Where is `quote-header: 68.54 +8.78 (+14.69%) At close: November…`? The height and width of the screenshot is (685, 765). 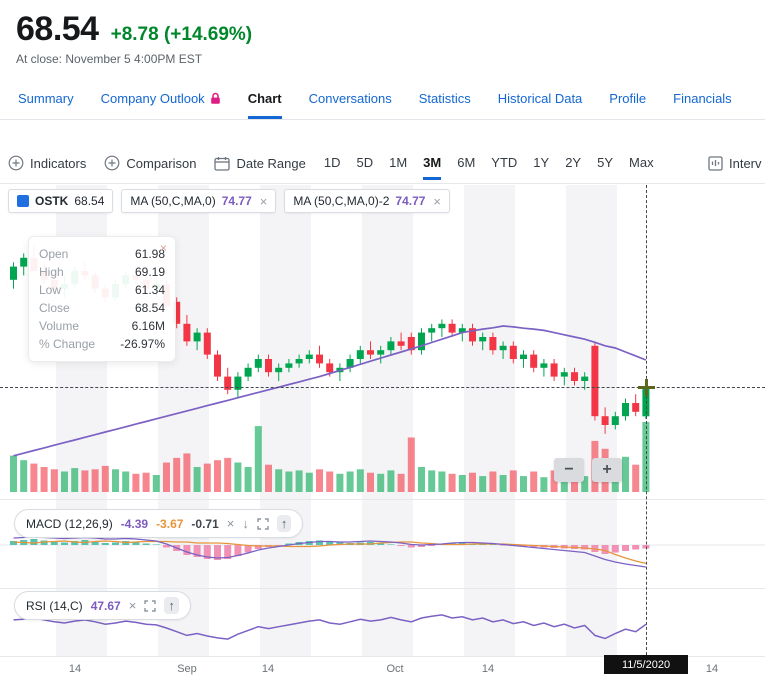 quote-header: 68.54 +8.78 (+14.69%) At close: November… is located at coordinates (134, 38).